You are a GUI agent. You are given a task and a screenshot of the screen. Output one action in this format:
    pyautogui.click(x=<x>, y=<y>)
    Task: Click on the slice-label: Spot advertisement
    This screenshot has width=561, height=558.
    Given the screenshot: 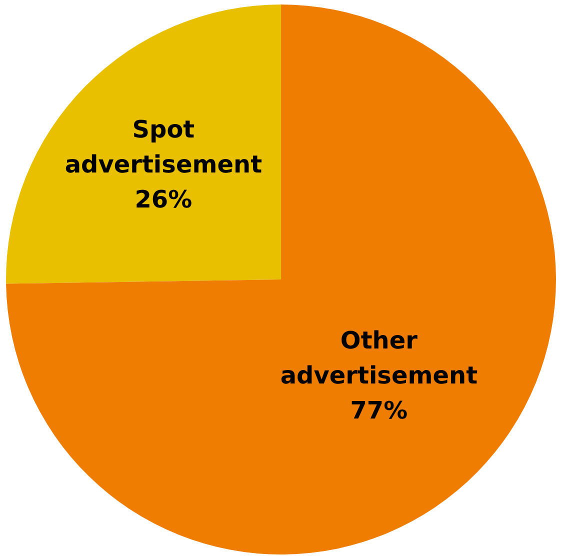 What is the action you would take?
    pyautogui.click(x=163, y=146)
    